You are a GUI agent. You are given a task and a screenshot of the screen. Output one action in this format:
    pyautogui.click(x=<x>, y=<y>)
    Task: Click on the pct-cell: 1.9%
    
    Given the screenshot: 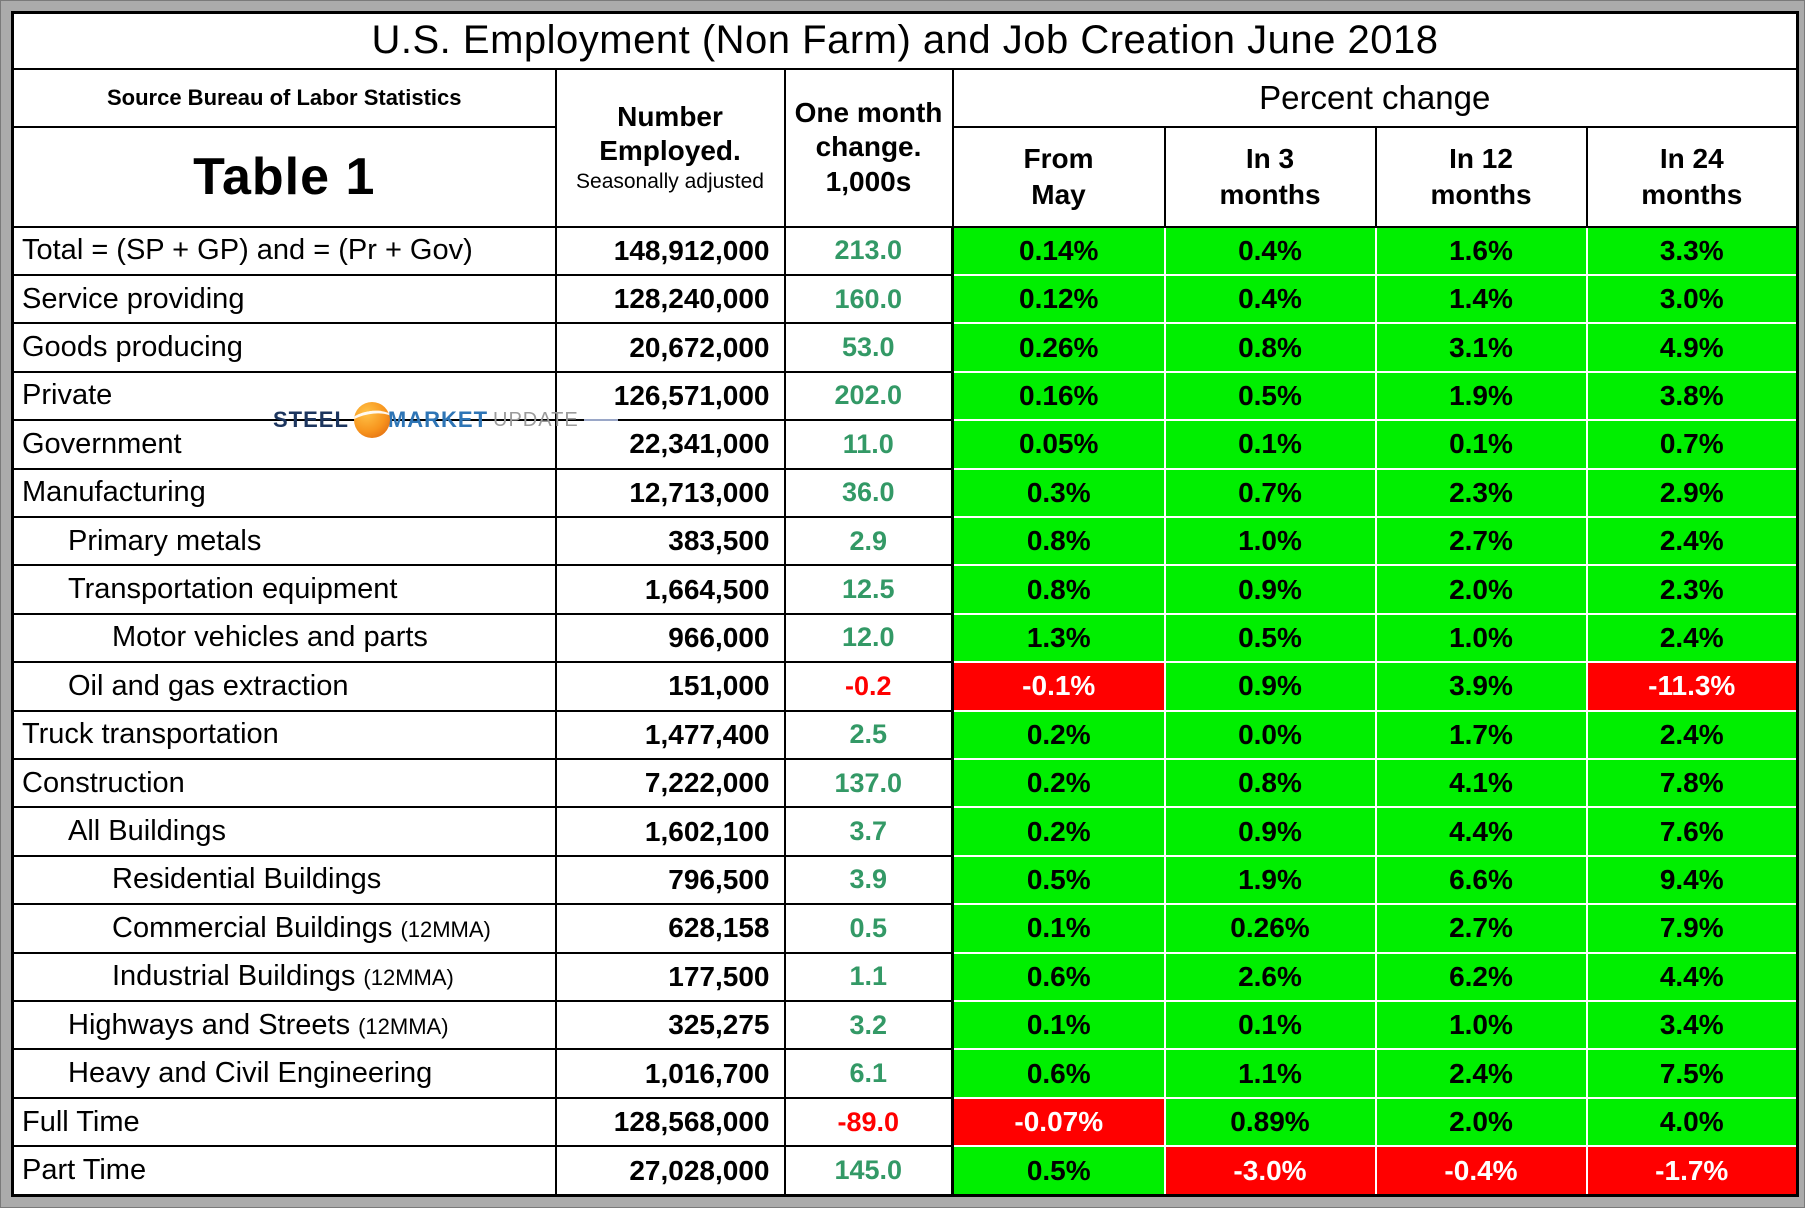 What is the action you would take?
    pyautogui.click(x=1270, y=880)
    